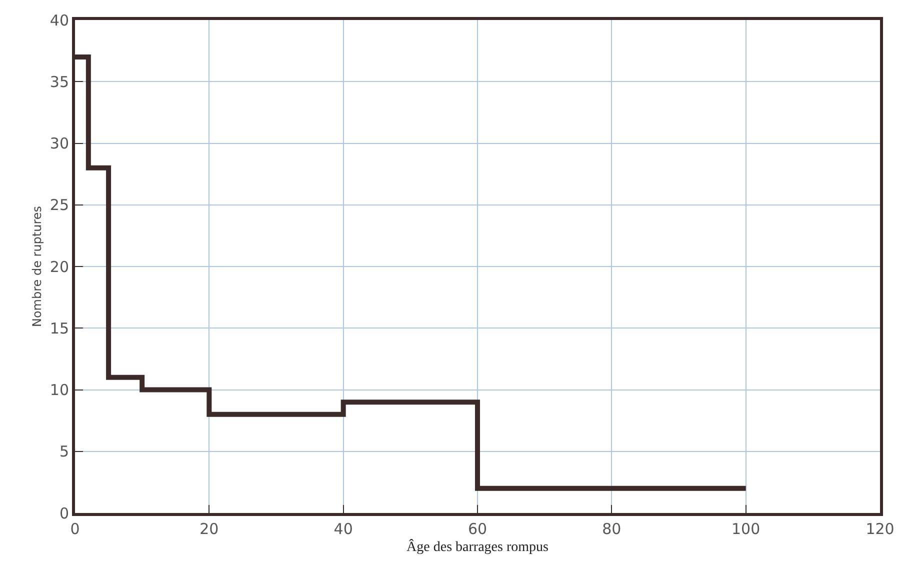  What do you see at coordinates (59, 205) in the screenshot?
I see `y-tick-label: 25` at bounding box center [59, 205].